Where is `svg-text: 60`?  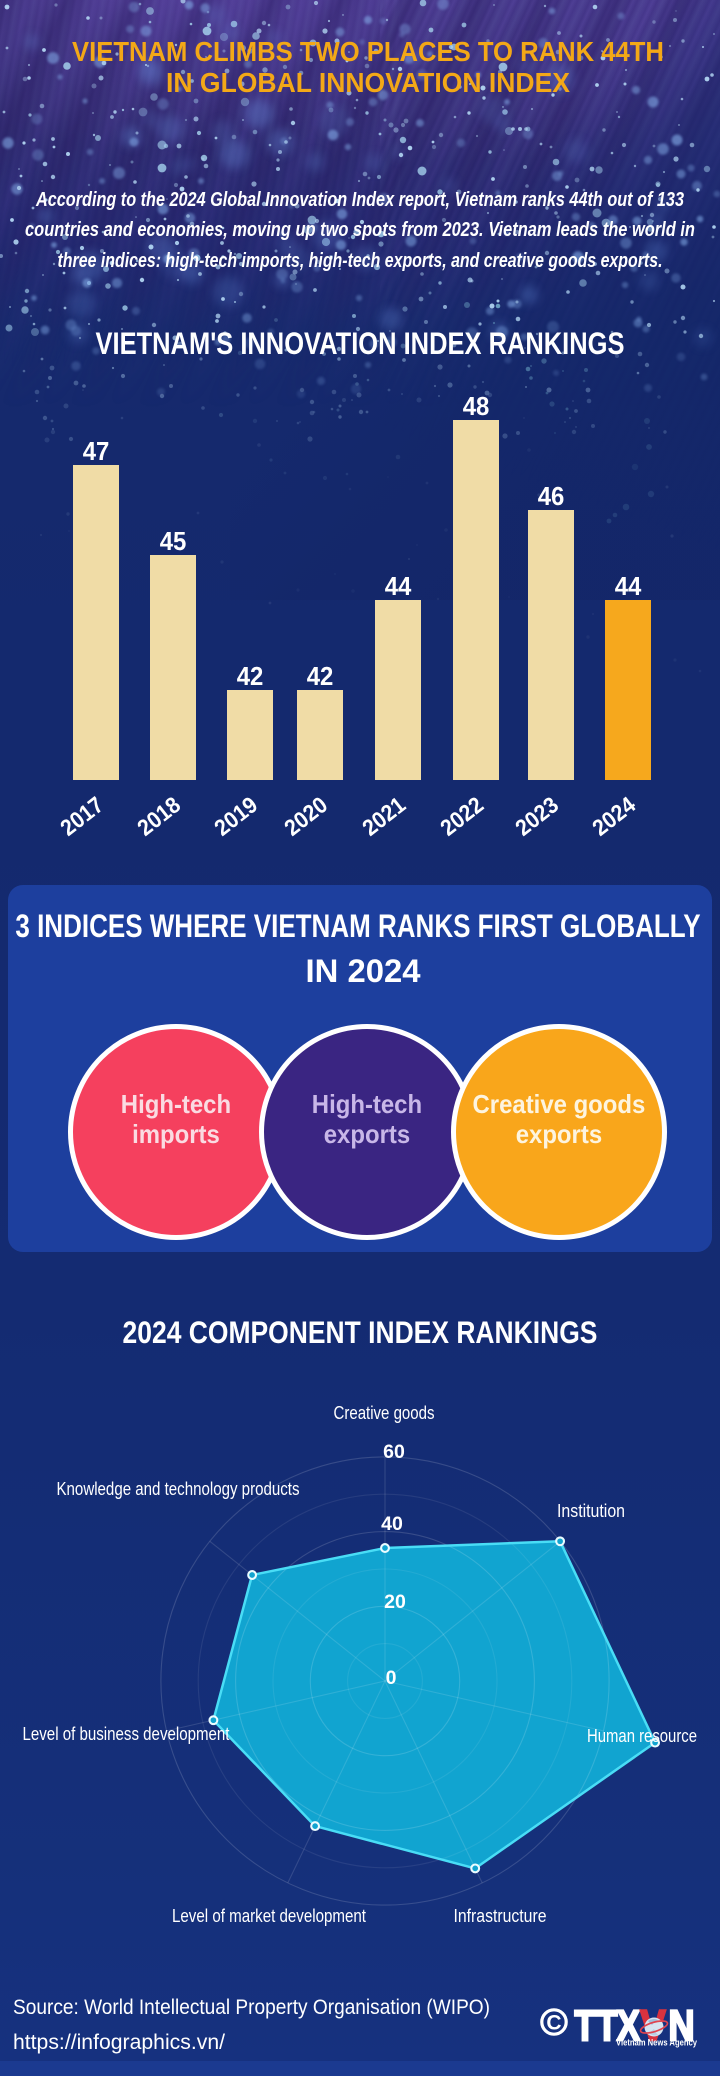 svg-text: 60 is located at coordinates (394, 1452).